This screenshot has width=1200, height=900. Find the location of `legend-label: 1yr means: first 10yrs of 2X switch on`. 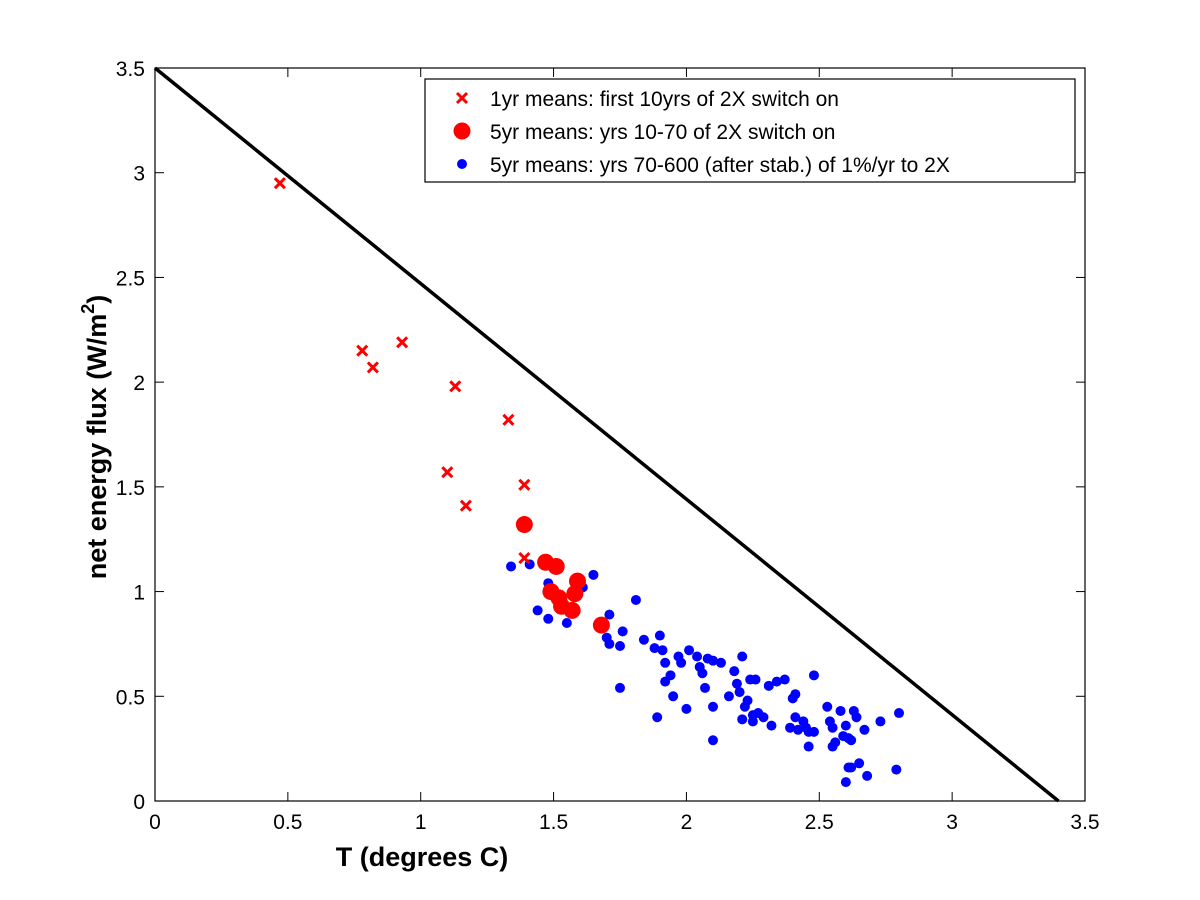

legend-label: 1yr means: first 10yrs of 2X switch on is located at coordinates (664, 99).